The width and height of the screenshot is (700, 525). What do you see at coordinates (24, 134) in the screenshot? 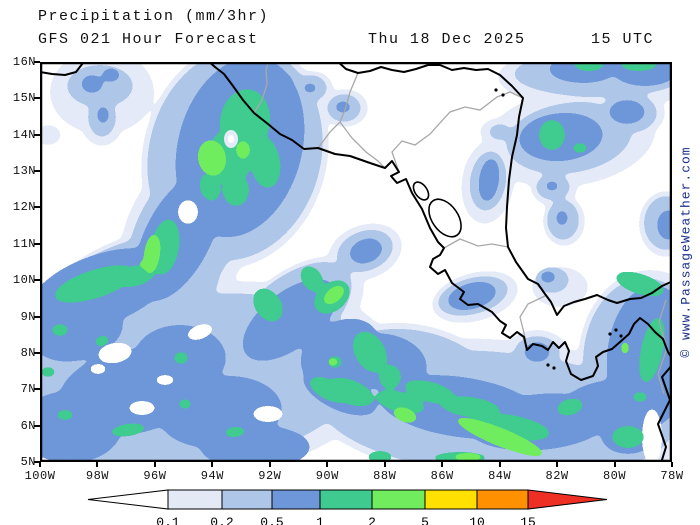
I see `lat-tick-label: 14N` at bounding box center [24, 134].